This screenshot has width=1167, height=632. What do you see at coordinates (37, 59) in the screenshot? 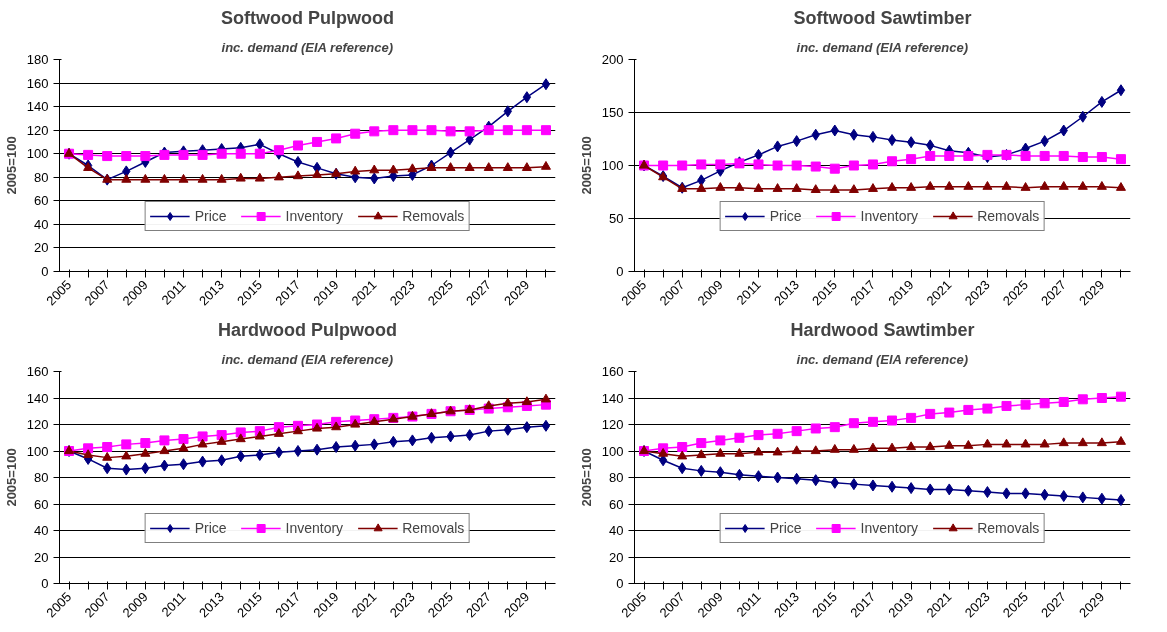
I see `y-tick-label: 180` at bounding box center [37, 59].